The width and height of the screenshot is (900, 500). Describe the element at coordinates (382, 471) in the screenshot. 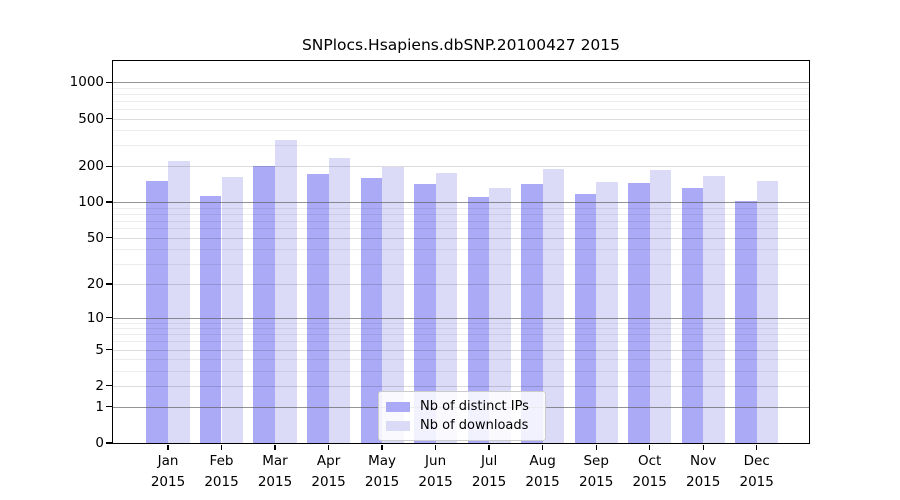

I see `x-axis-tick-label: May 2015` at that location.